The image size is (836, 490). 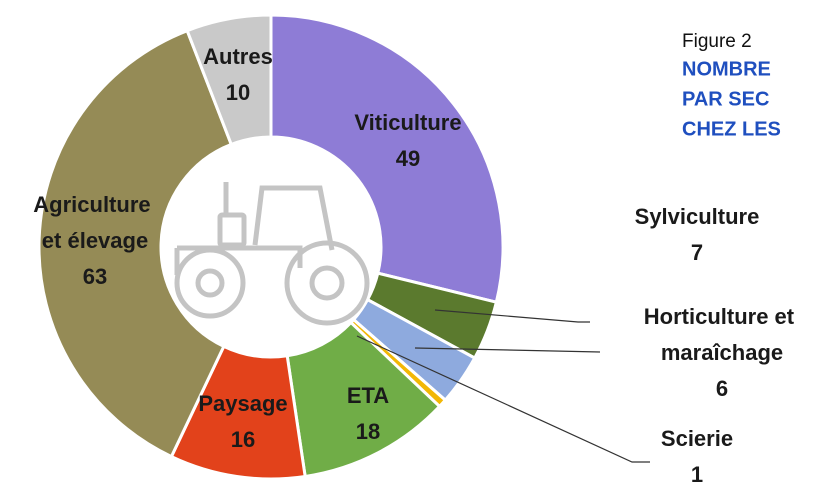 What do you see at coordinates (731, 129) in the screenshot?
I see `title-line: CHEZ LES` at bounding box center [731, 129].